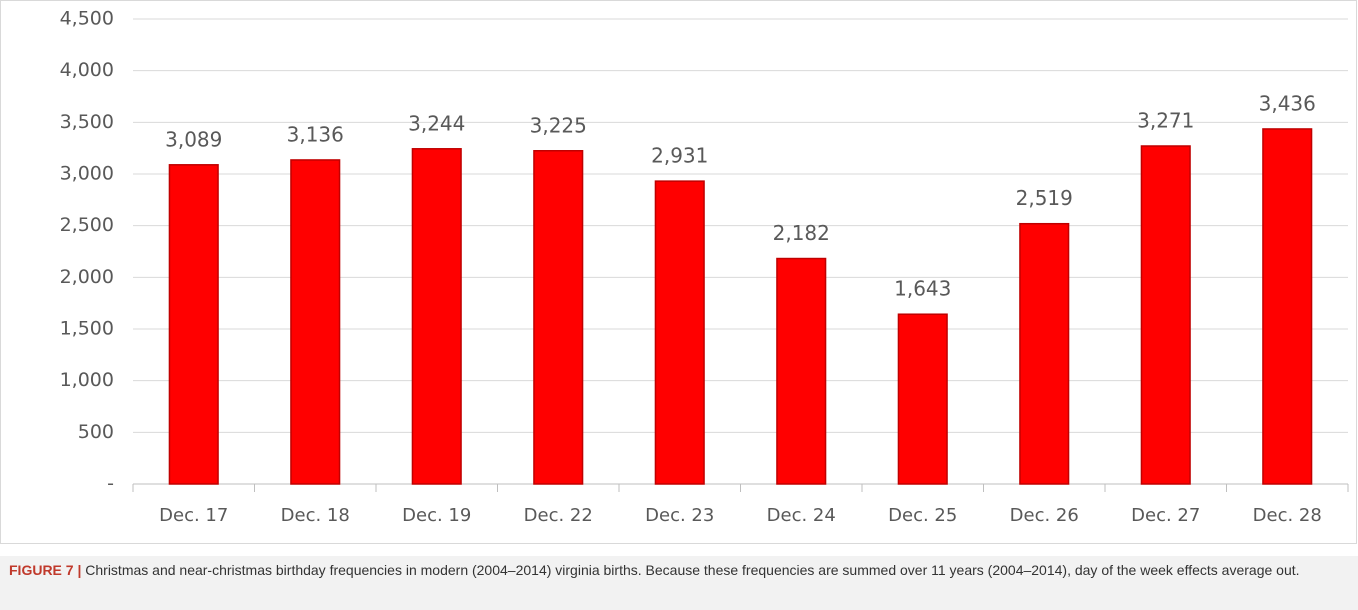  What do you see at coordinates (87, 225) in the screenshot?
I see `y-tick-label: 2,500` at bounding box center [87, 225].